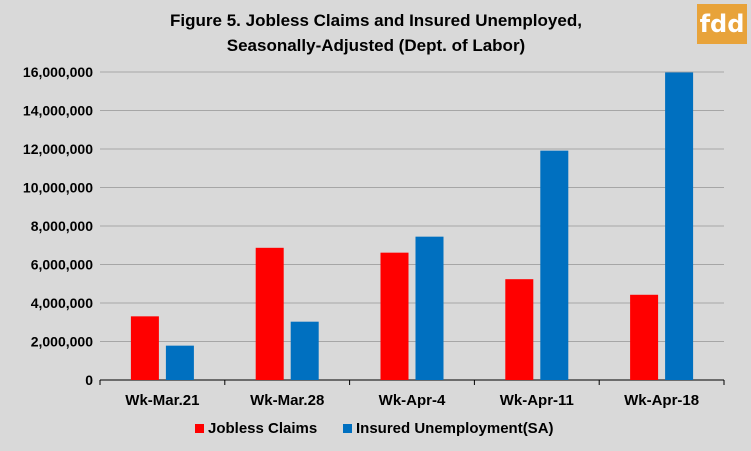  What do you see at coordinates (62, 303) in the screenshot?
I see `y-tick-label: 4,000,000` at bounding box center [62, 303].